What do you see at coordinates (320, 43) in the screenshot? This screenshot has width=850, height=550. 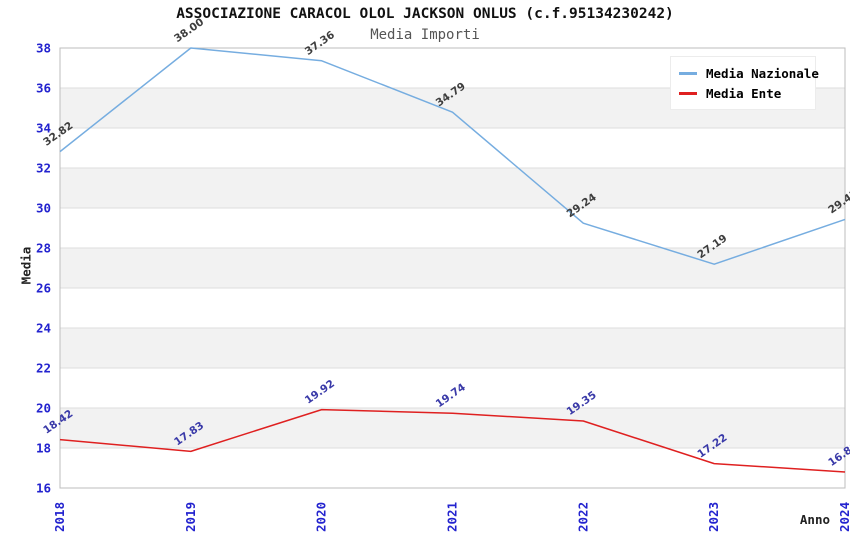 I see `data-point-label: 37.36` at bounding box center [320, 43].